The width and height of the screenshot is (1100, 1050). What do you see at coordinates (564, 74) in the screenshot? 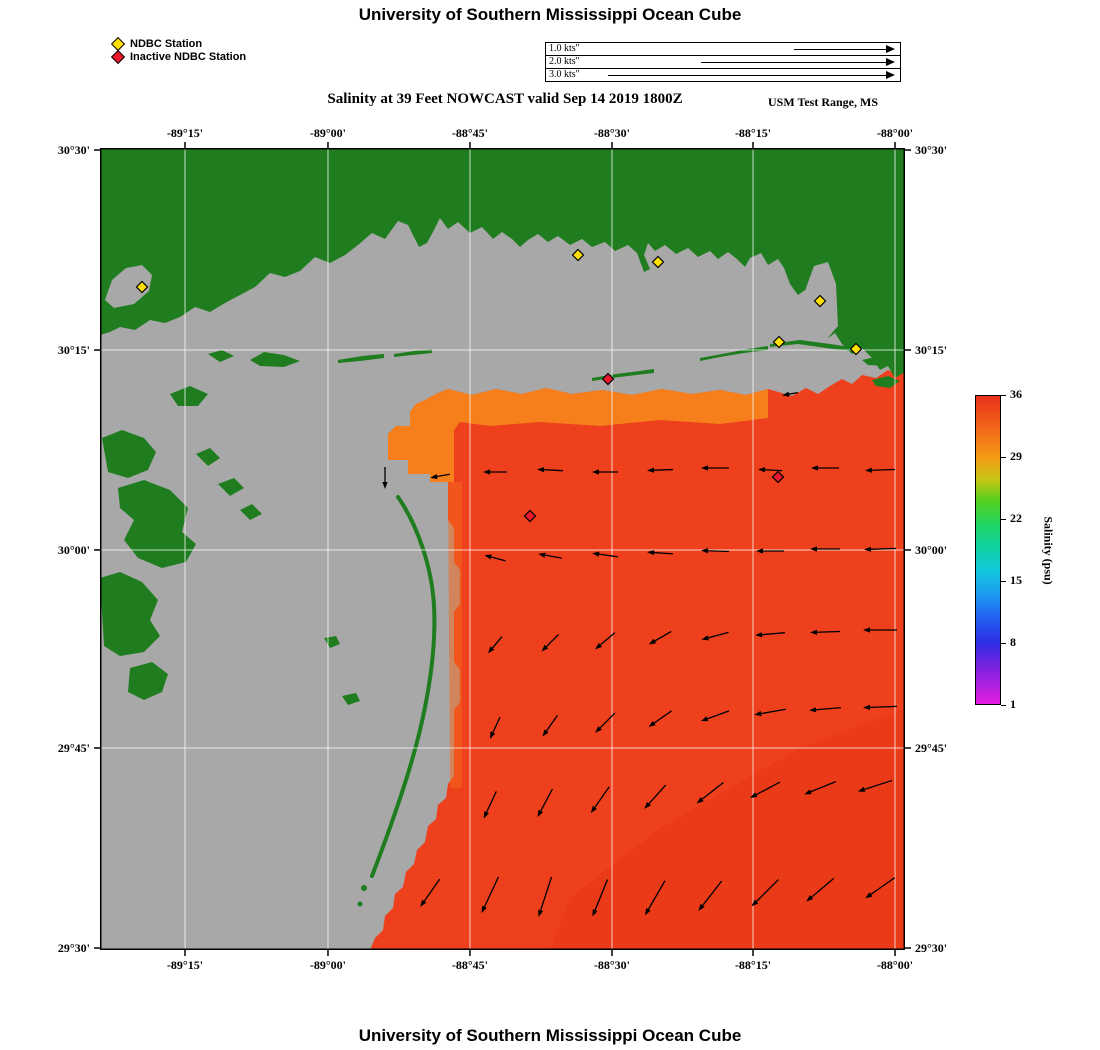
I see `velocity-scale-label: 3.0 kts''` at bounding box center [564, 74].